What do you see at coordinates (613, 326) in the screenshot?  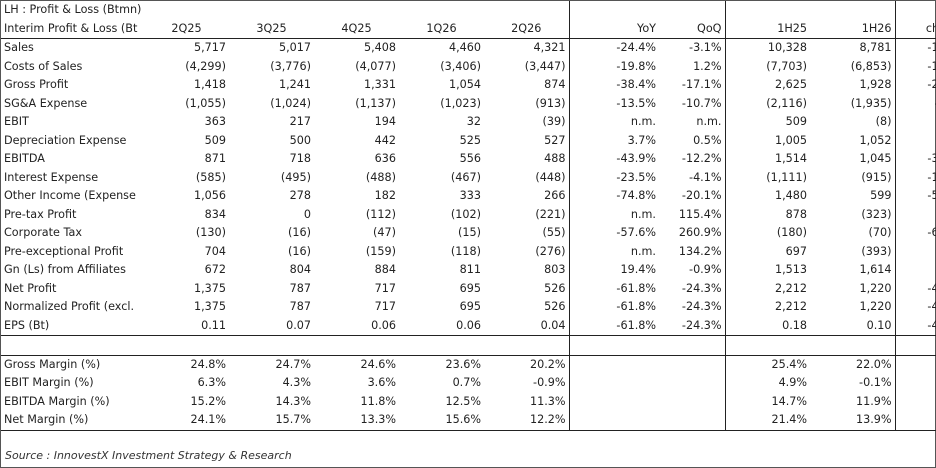 I see `table-cell: -61.8%` at bounding box center [613, 326].